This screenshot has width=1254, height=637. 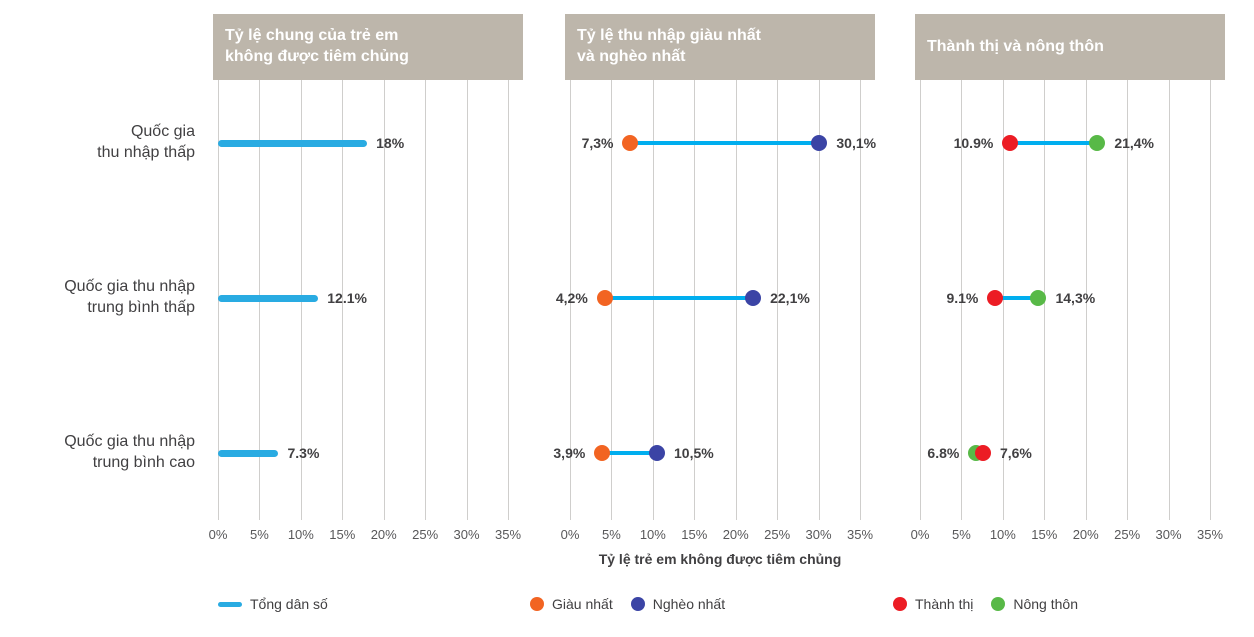 What do you see at coordinates (129, 297) in the screenshot?
I see `row-label-lower-middle-income: Quốc gia thu nhập trung bình thấp` at bounding box center [129, 297].